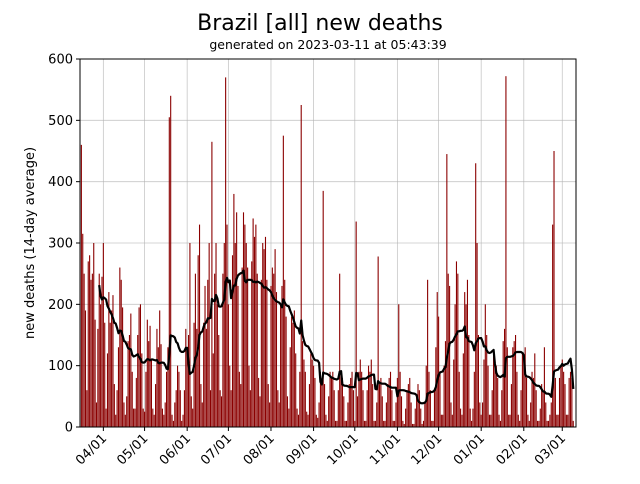 This screenshot has height=484, width=640. What do you see at coordinates (30, 243) in the screenshot?
I see `y-axis-label: new deaths (14-day average)` at bounding box center [30, 243].